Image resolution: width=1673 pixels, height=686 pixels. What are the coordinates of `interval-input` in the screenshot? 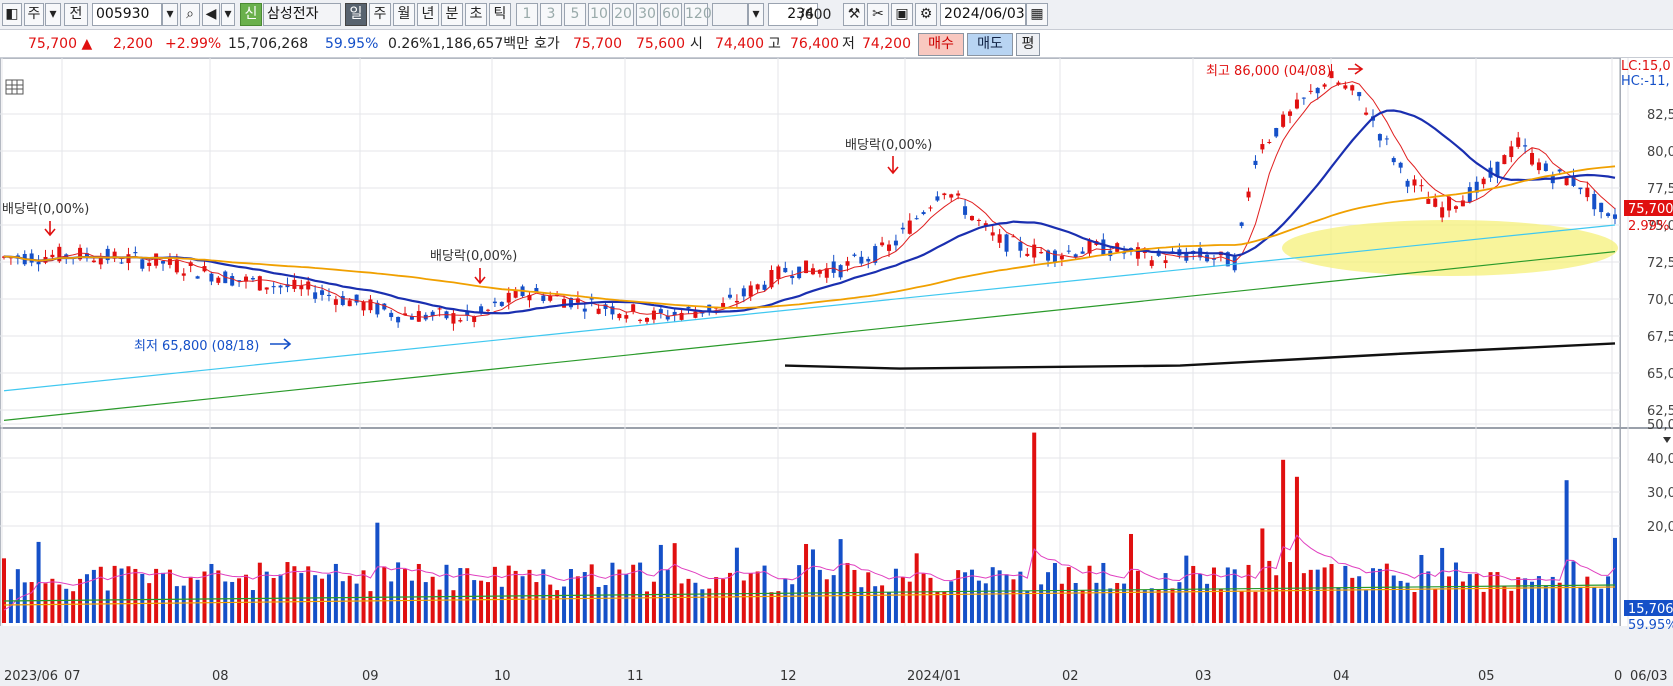 It's located at (730, 14).